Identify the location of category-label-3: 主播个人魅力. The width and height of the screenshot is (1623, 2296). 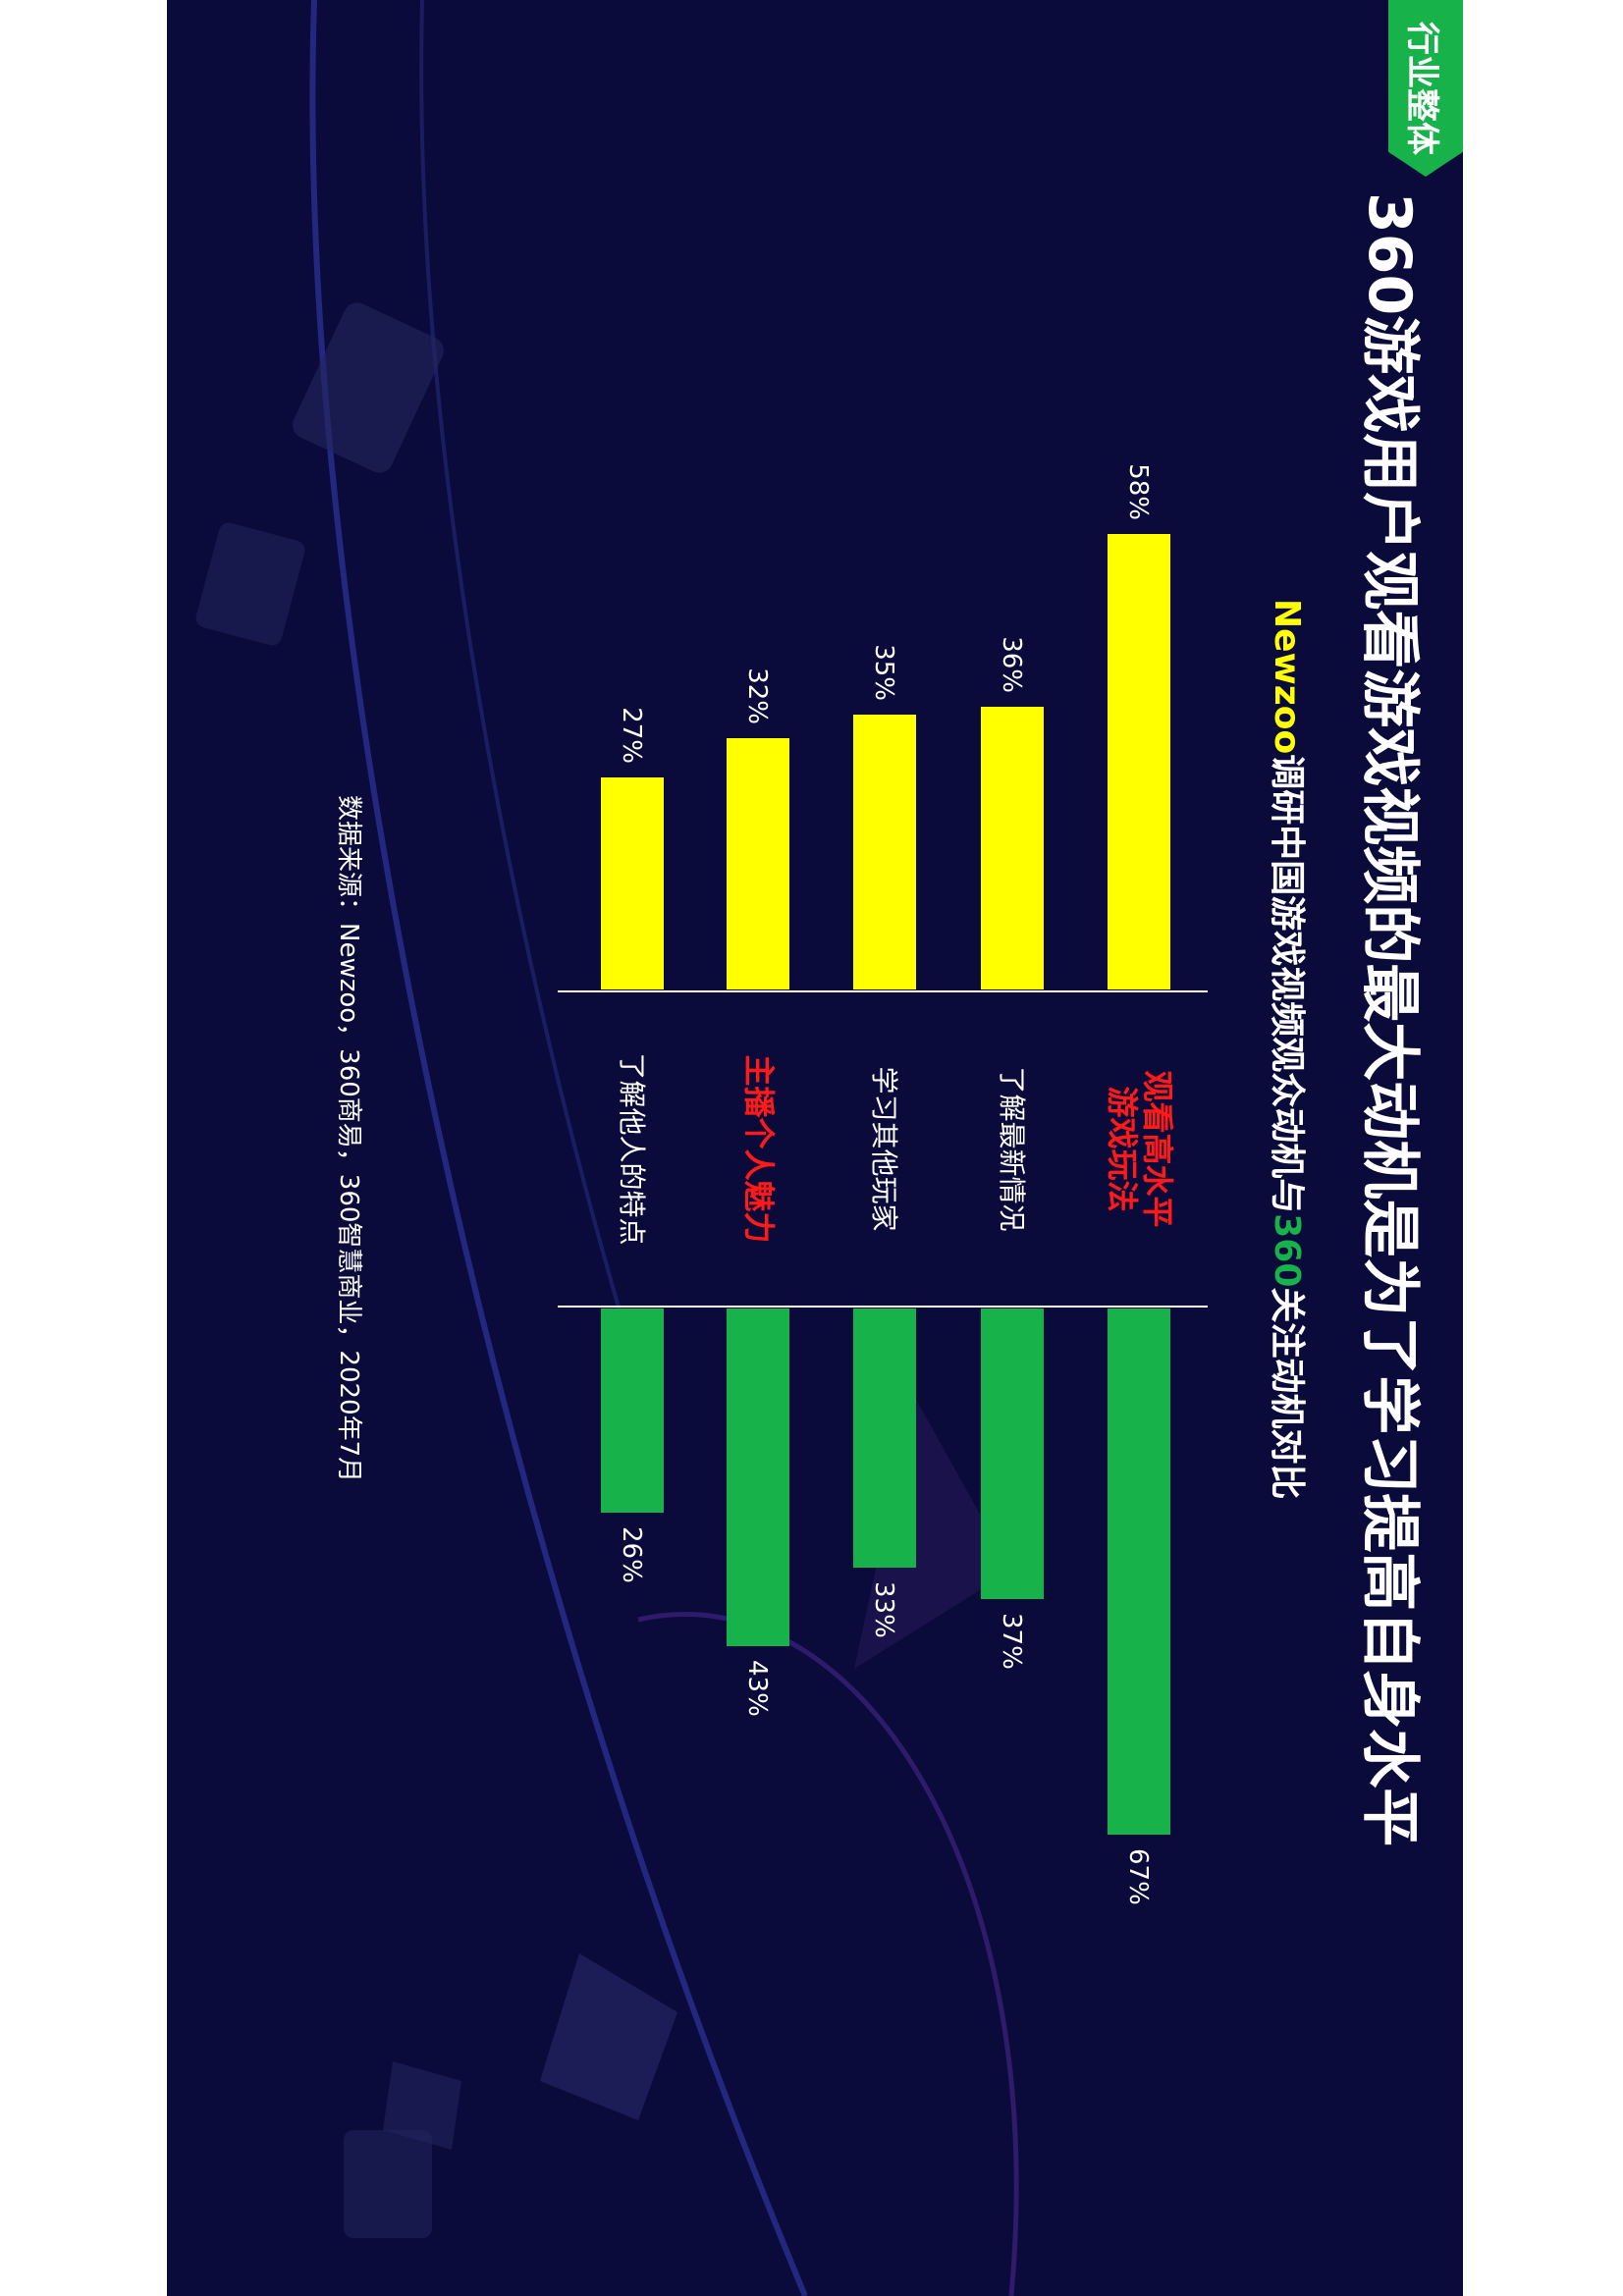
(759, 1148).